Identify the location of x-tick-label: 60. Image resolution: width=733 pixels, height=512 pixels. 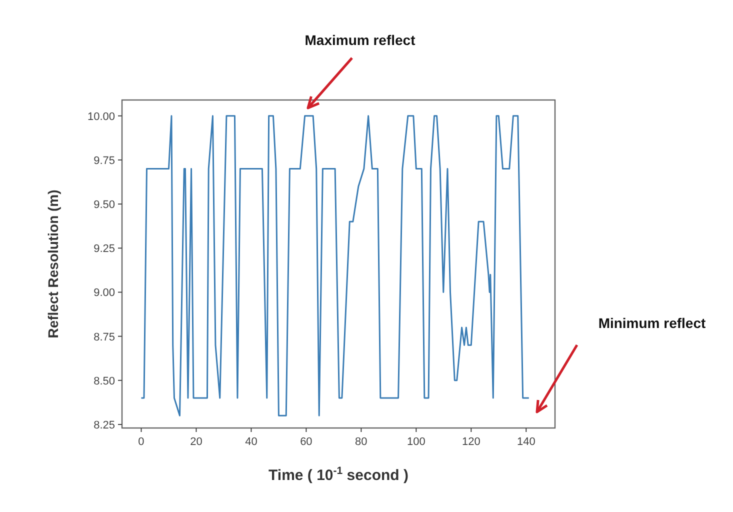
(306, 442).